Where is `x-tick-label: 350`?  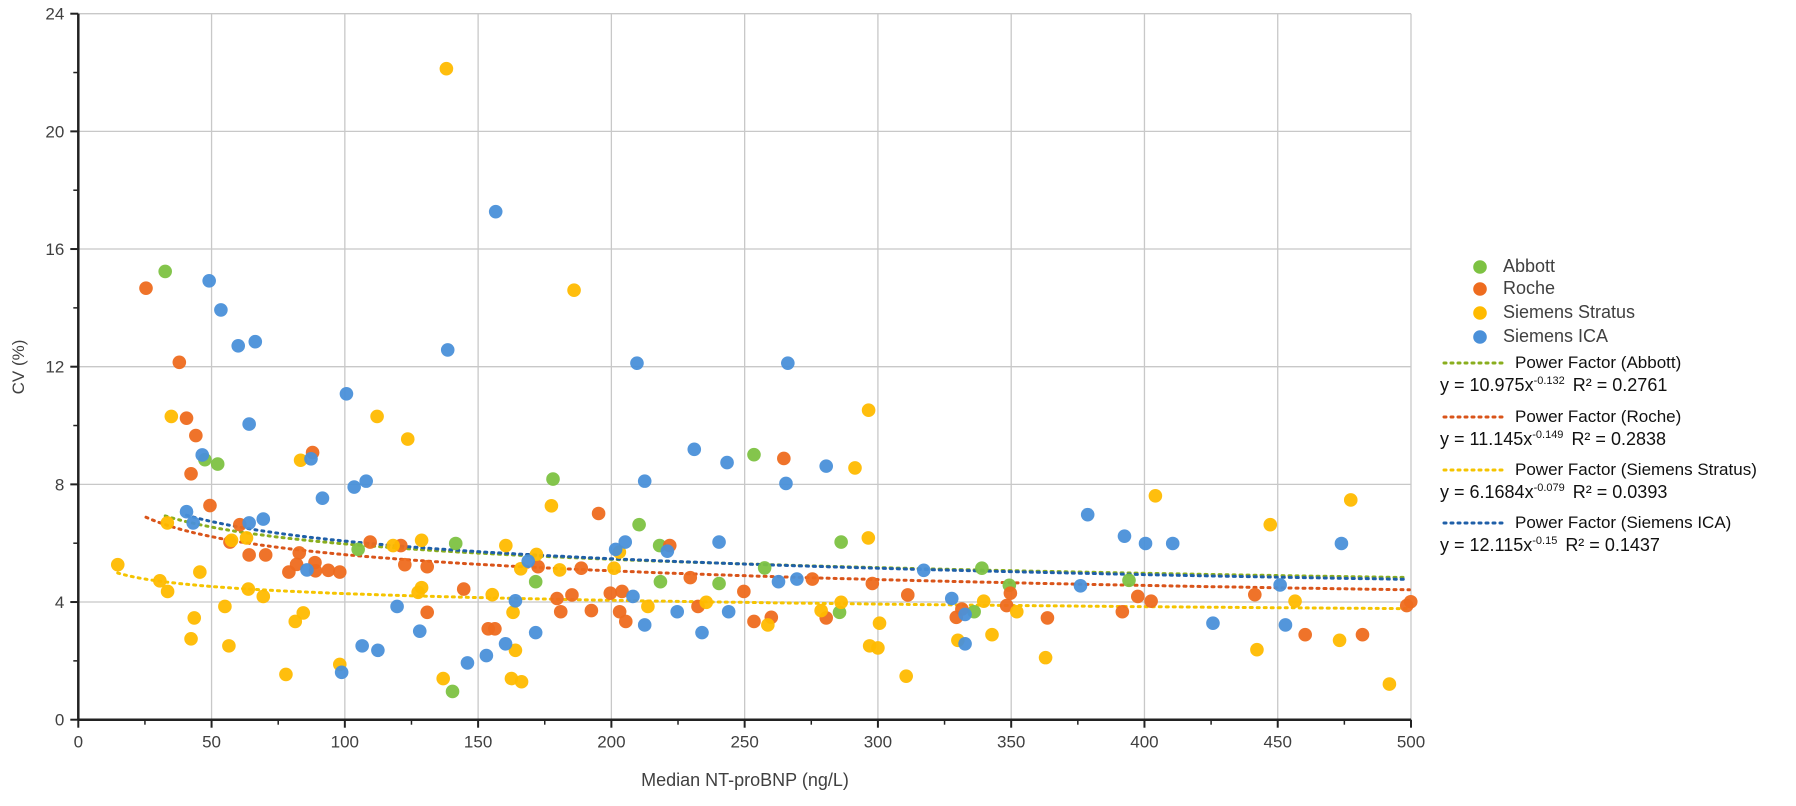 x-tick-label: 350 is located at coordinates (1011, 742).